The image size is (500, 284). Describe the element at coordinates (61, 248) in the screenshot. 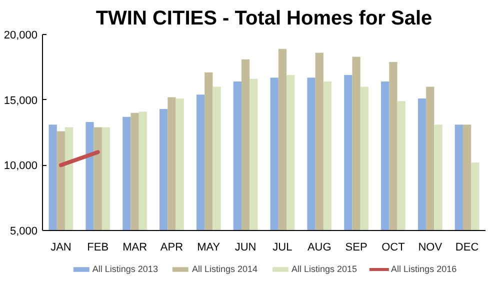

I see `x-tick-label: JAN` at that location.